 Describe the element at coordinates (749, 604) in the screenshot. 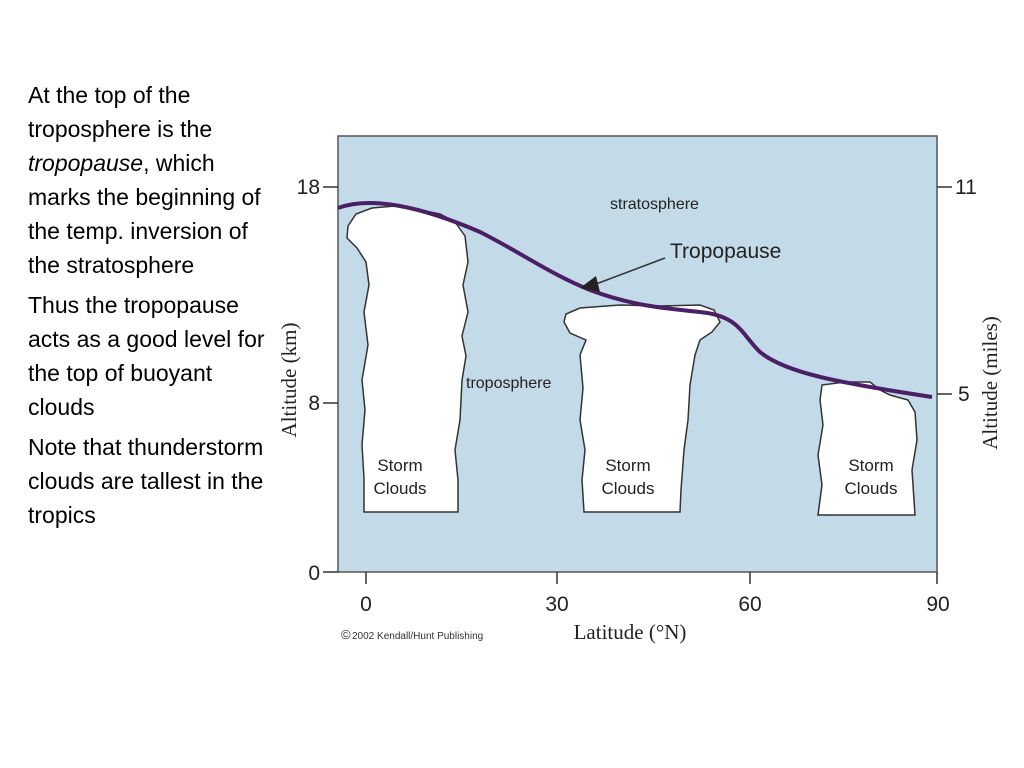

I see `x-tick-label-60: 60` at that location.